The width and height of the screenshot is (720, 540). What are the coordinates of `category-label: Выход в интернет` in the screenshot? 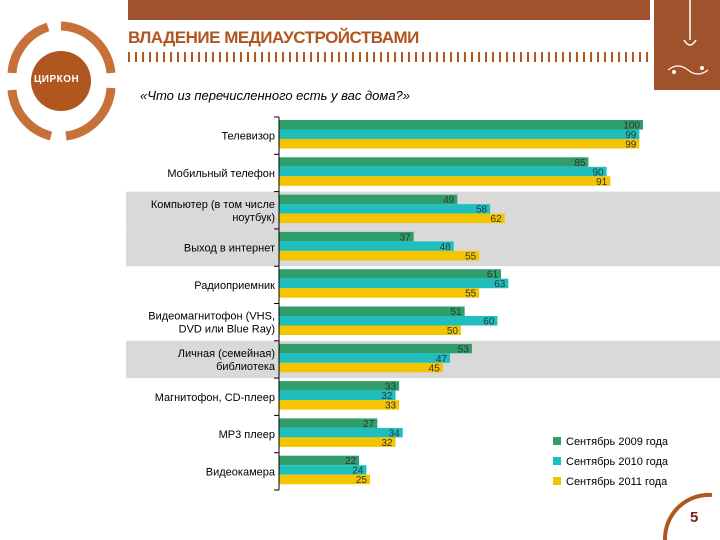 It's located at (229, 249).